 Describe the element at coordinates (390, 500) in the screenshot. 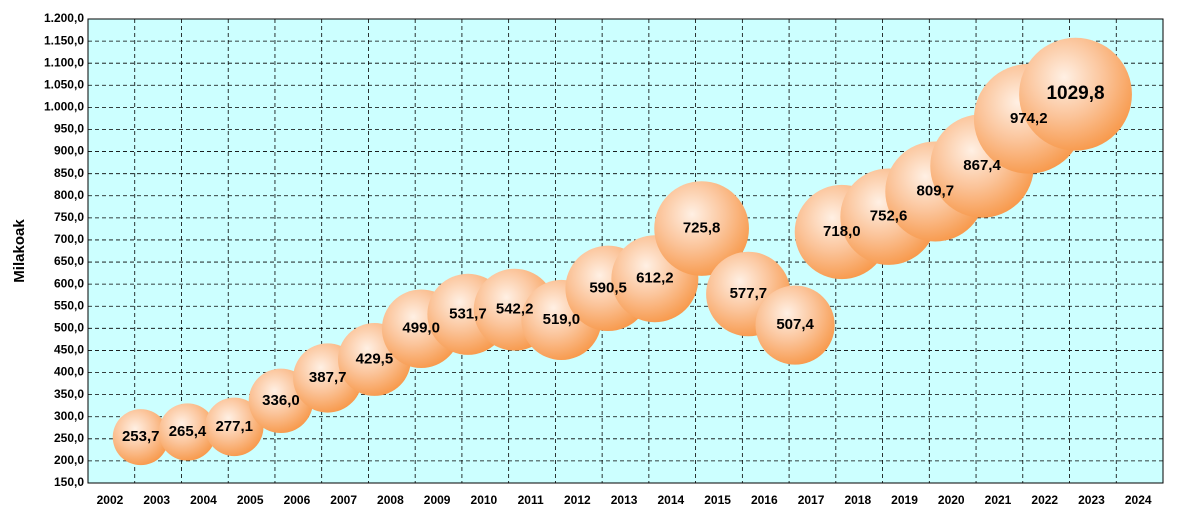

I see `x-tick-label: 2008` at that location.